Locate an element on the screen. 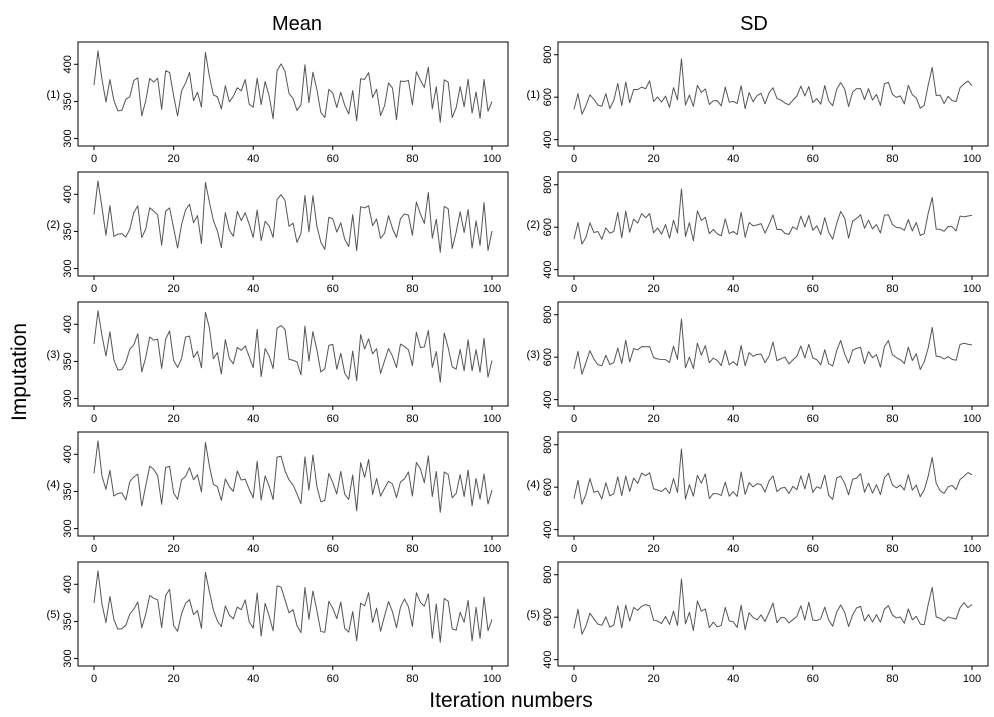  panel-sd-4: (4) 400 600 800 0 20 40 60 80 100 is located at coordinates (758, 493).